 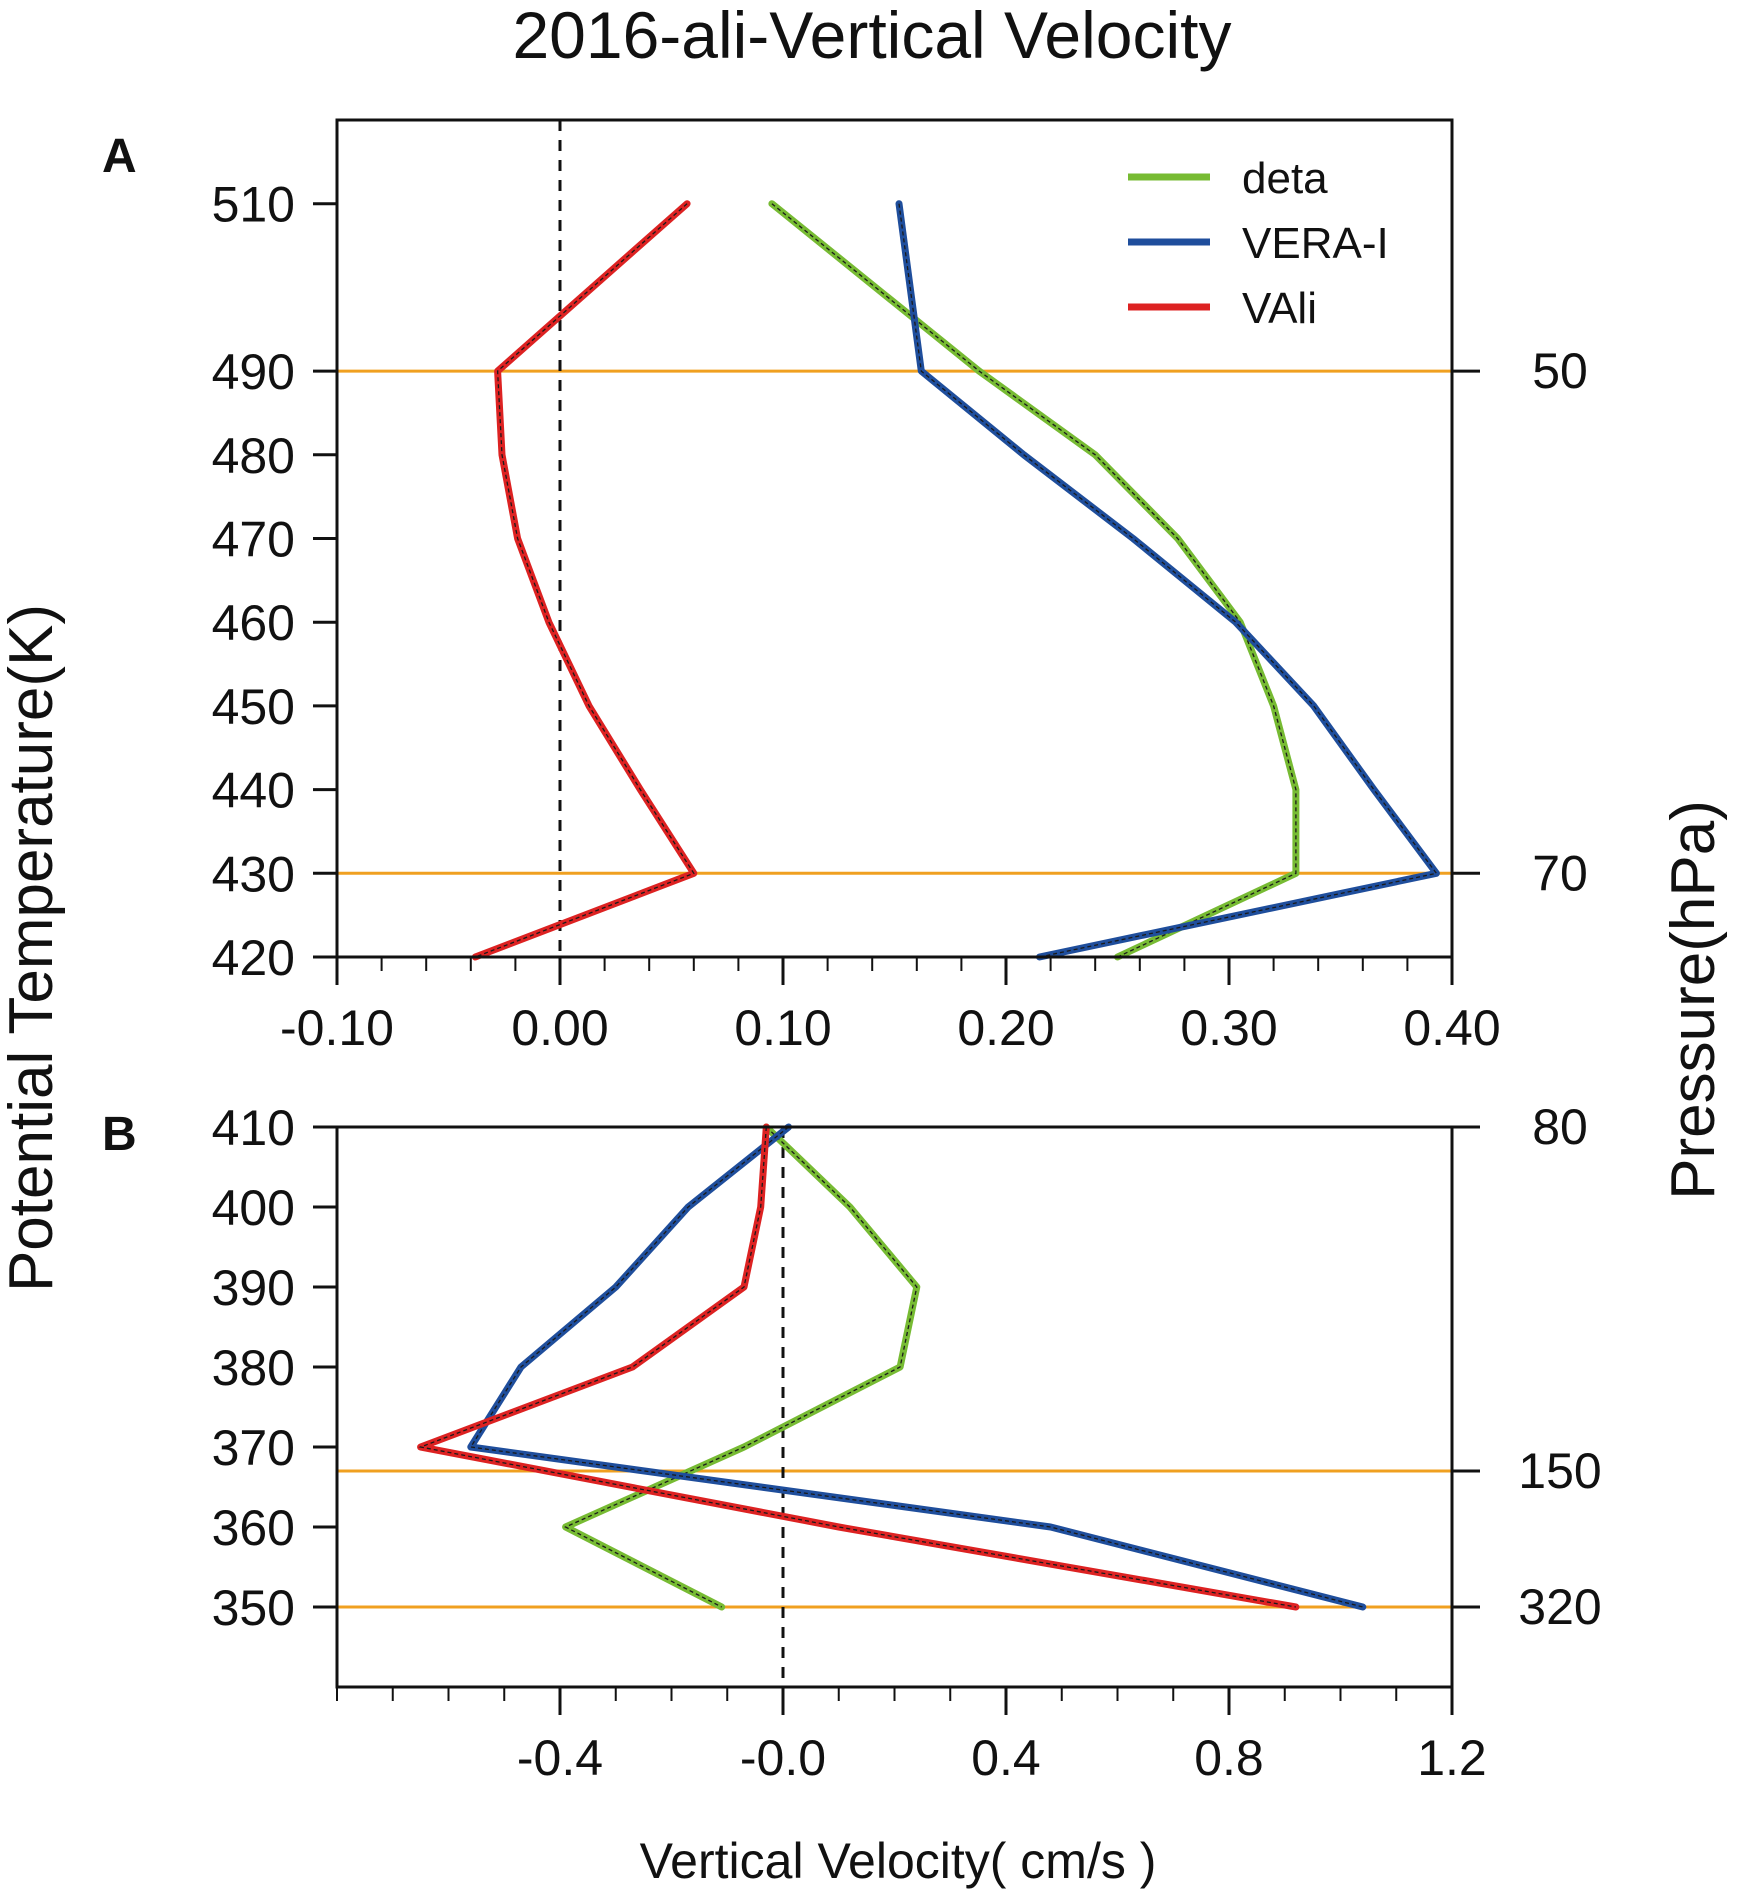 I want to click on panel-a-series-deta, so click(x=1034, y=580).